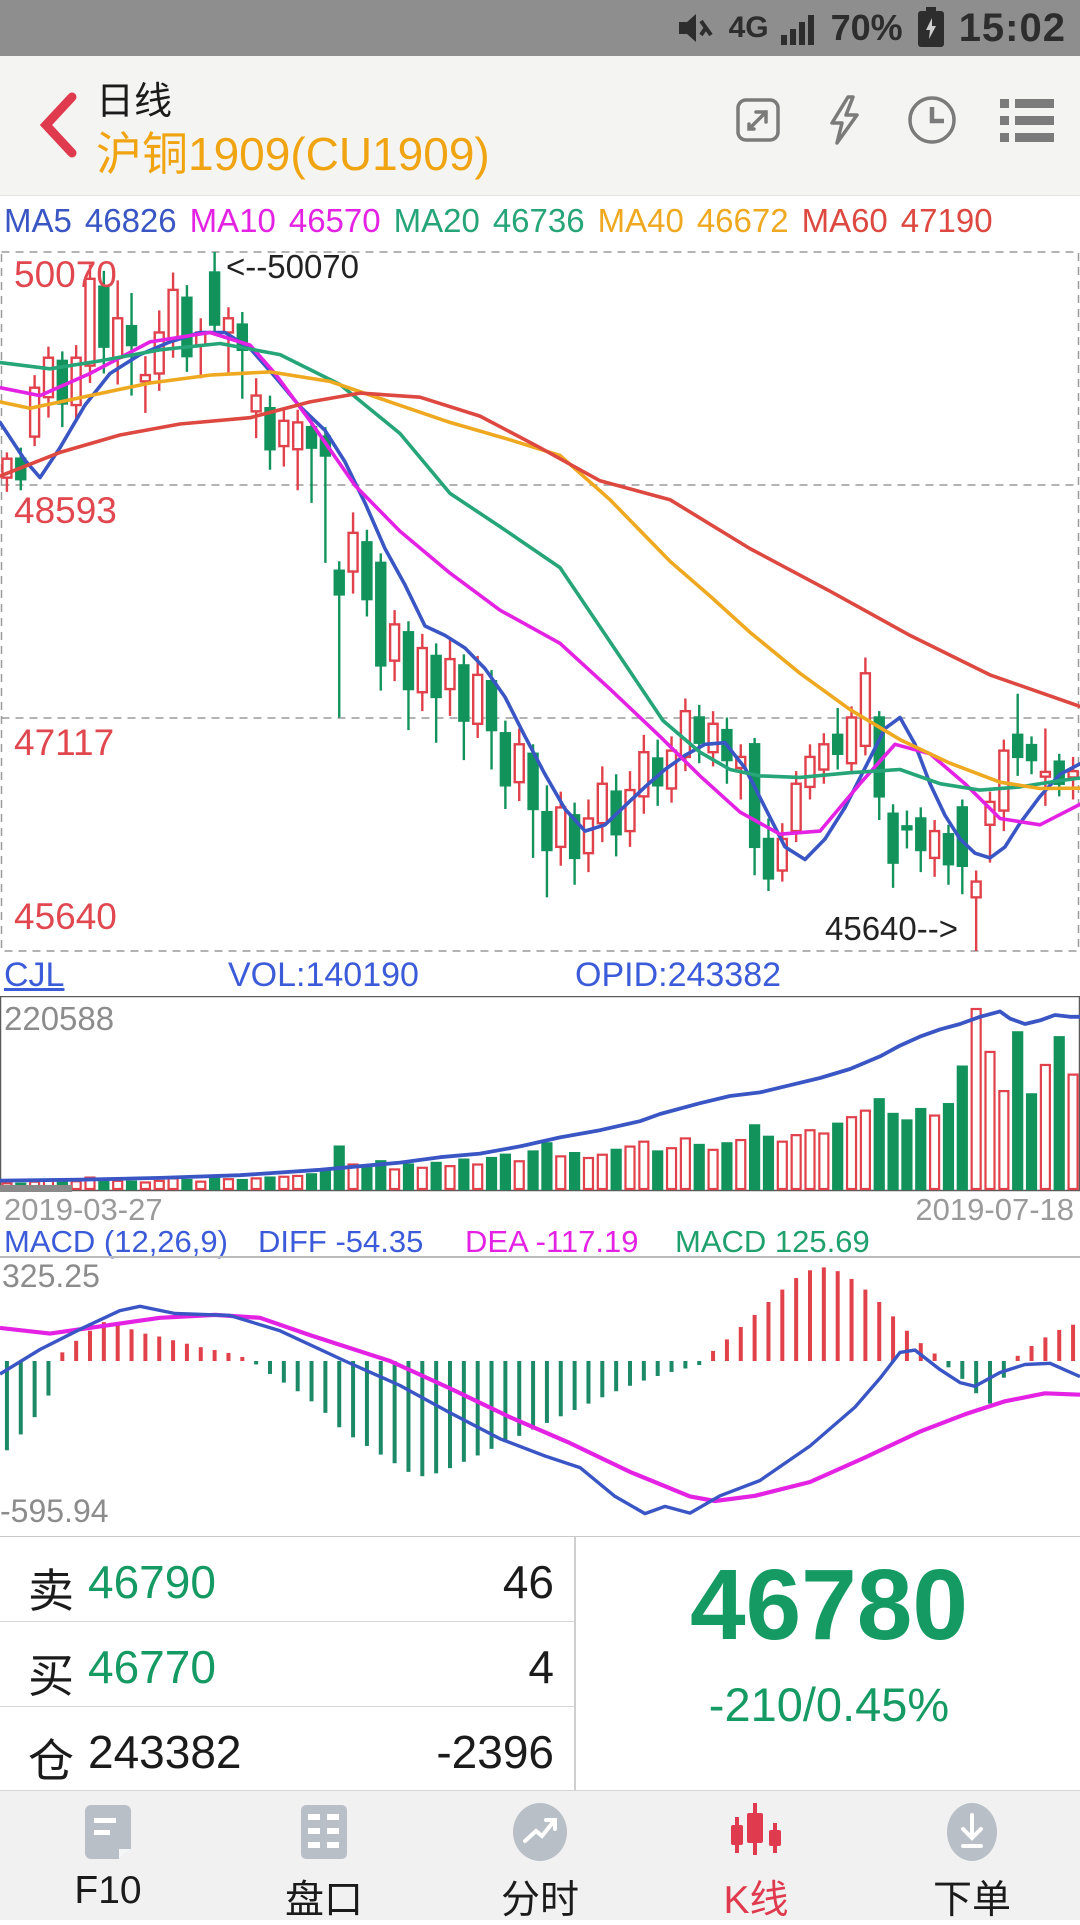  What do you see at coordinates (540, 1094) in the screenshot?
I see `volume-chart: 220588` at bounding box center [540, 1094].